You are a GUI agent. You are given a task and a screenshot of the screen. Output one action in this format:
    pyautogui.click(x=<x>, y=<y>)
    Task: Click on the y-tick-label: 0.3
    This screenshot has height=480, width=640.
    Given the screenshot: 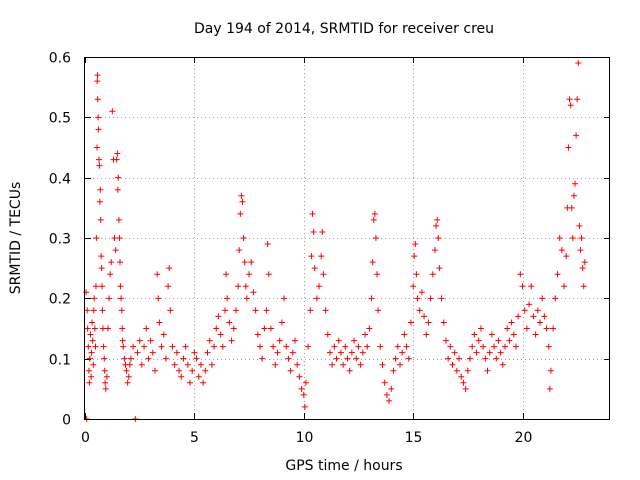 What is the action you would take?
    pyautogui.click(x=60, y=240)
    